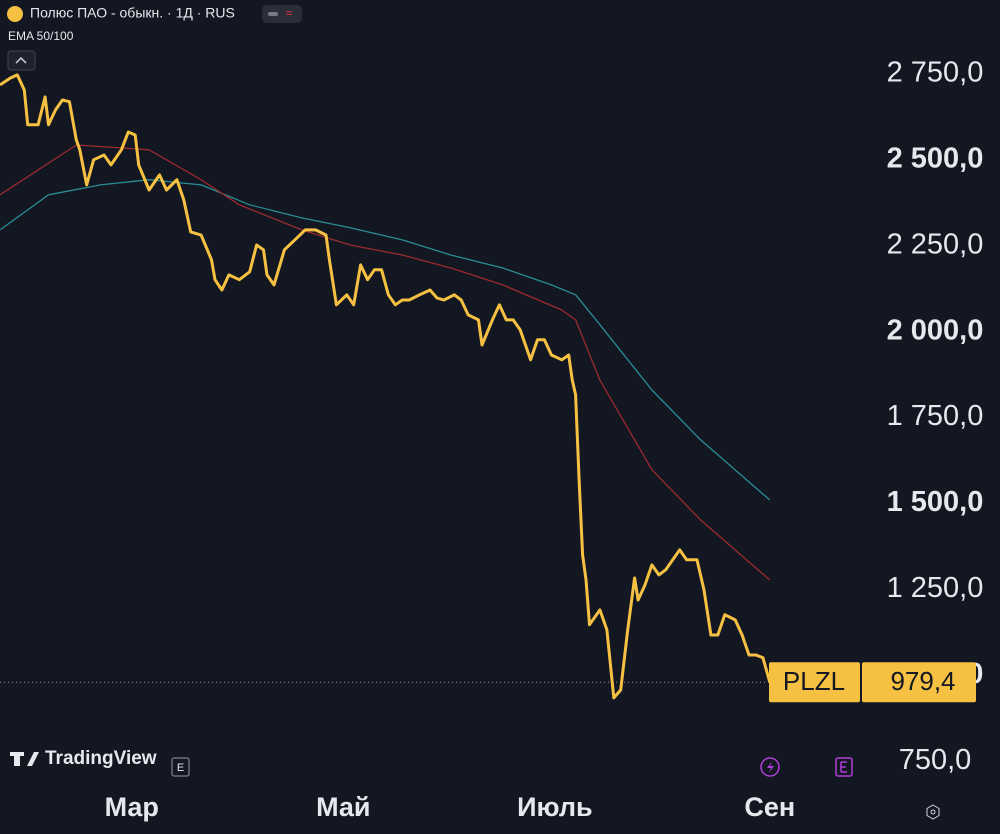  Describe the element at coordinates (922, 681) in the screenshot. I see `price-text: 979,4` at that location.